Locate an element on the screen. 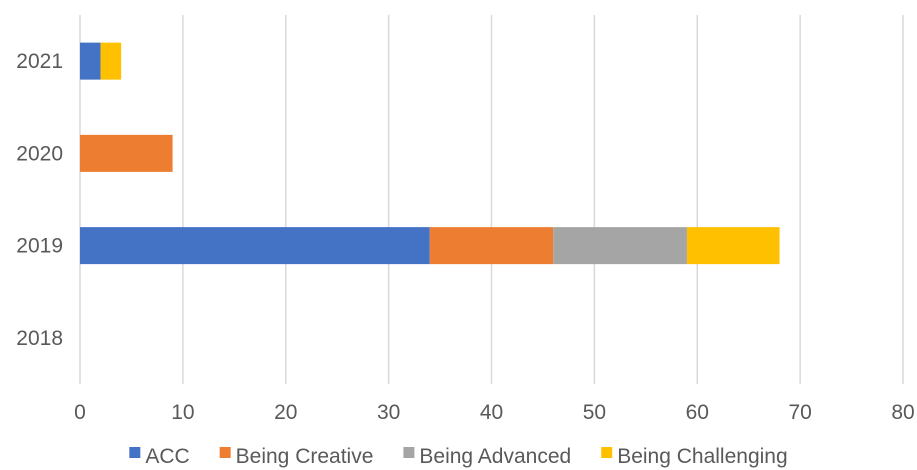 This screenshot has width=917, height=470. y-category-label: 2020 is located at coordinates (39, 153).